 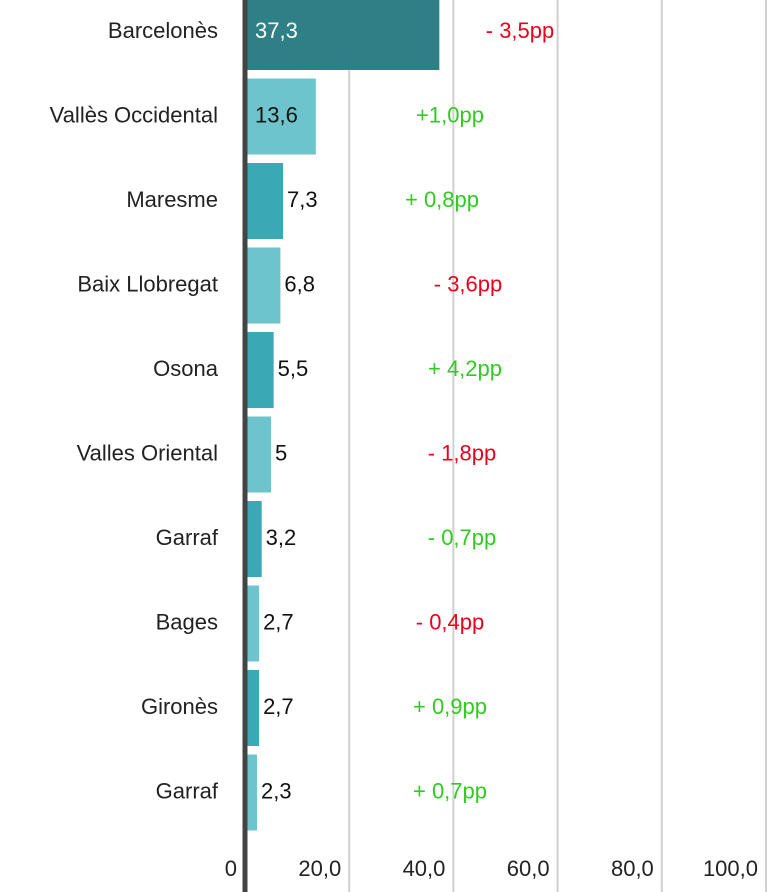 What do you see at coordinates (632, 868) in the screenshot?
I see `x-tick-label: 80,0` at bounding box center [632, 868].